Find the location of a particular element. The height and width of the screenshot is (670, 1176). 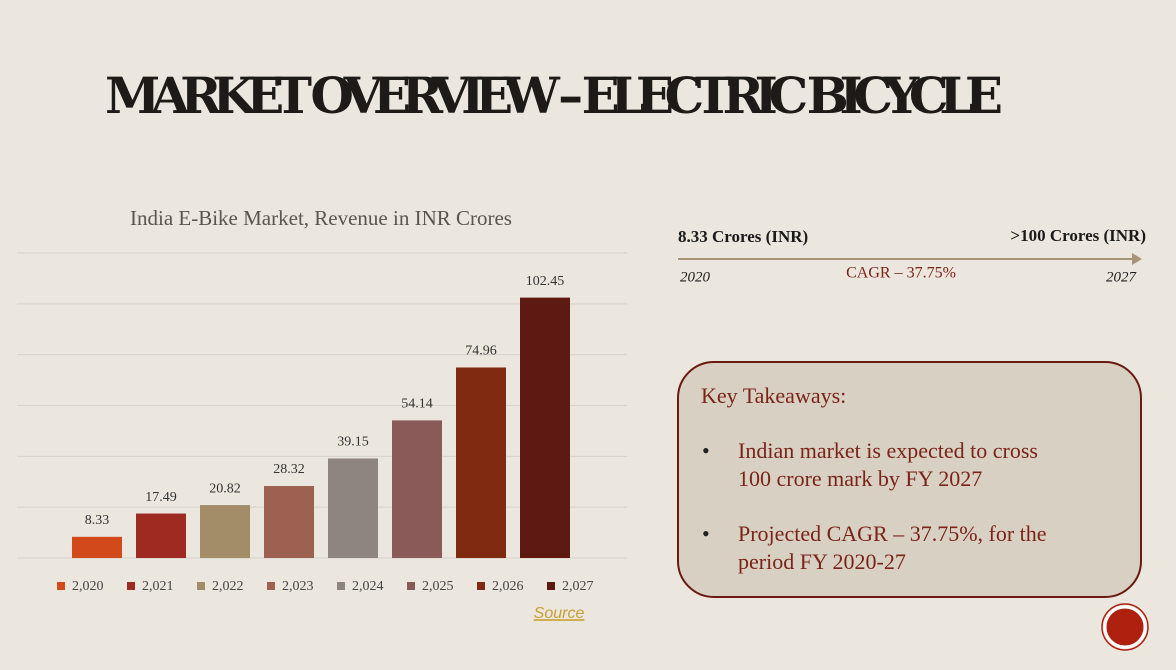

value-label: 102.45 is located at coordinates (545, 281).